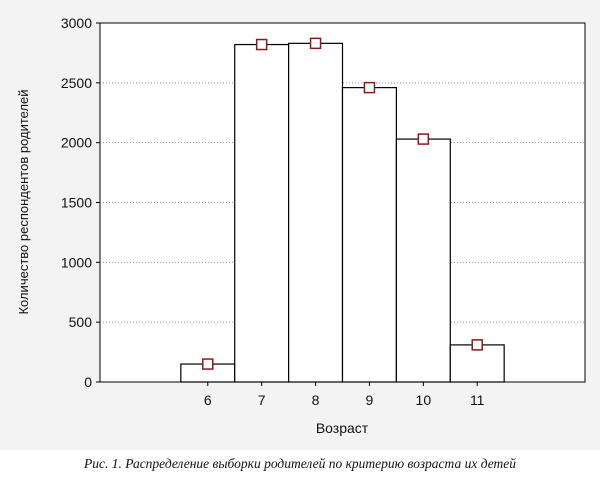 The width and height of the screenshot is (600, 480). I want to click on y-tick-label: 1500, so click(76, 203).